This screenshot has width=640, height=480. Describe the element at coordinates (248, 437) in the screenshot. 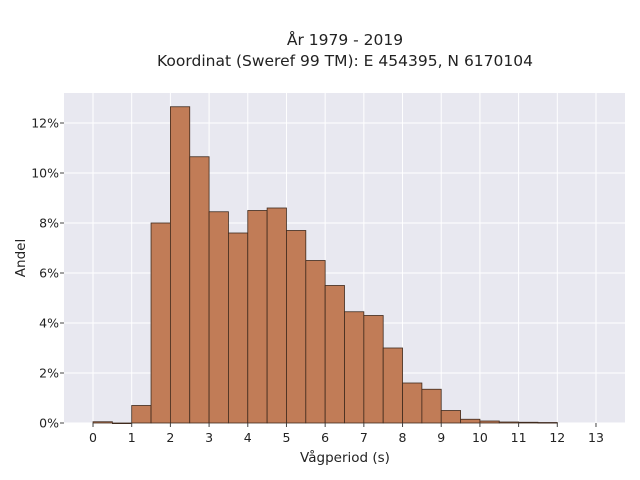

I see `x-tick-label: 4` at that location.